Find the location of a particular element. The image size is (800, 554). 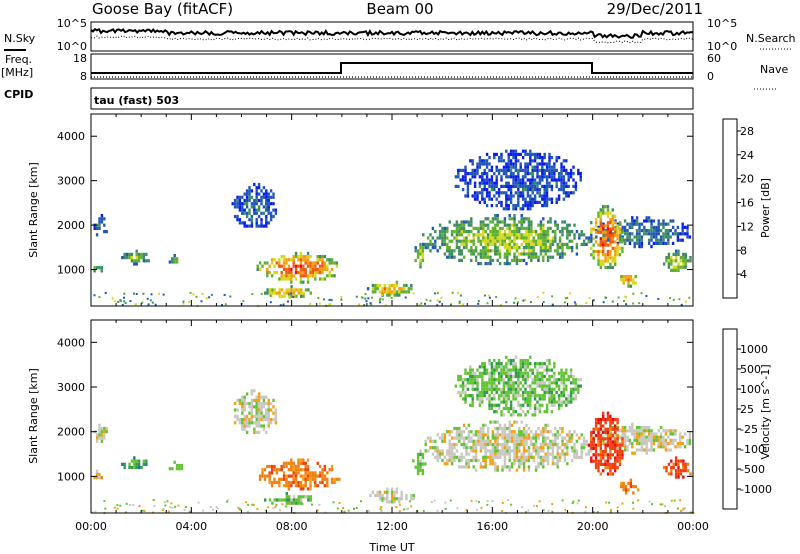

echo-region is located at coordinates (299, 474).